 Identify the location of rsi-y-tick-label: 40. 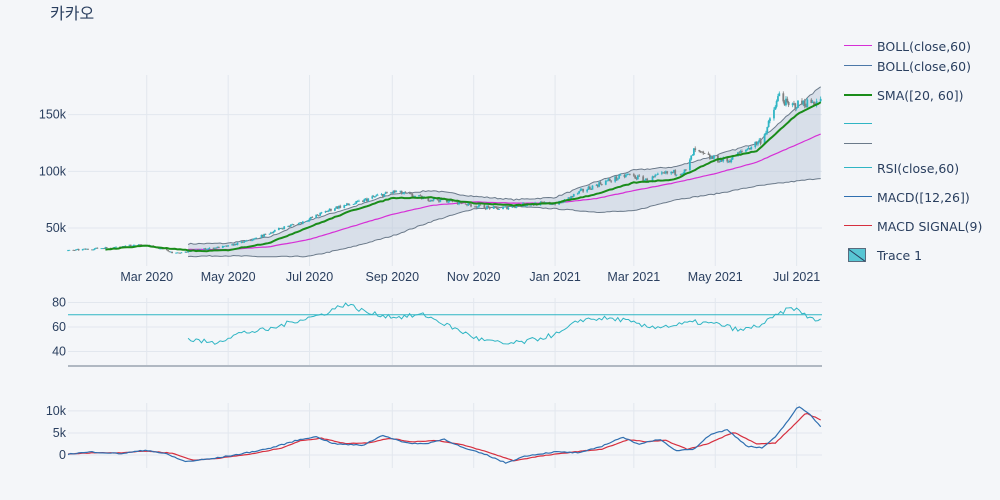
(59, 352).